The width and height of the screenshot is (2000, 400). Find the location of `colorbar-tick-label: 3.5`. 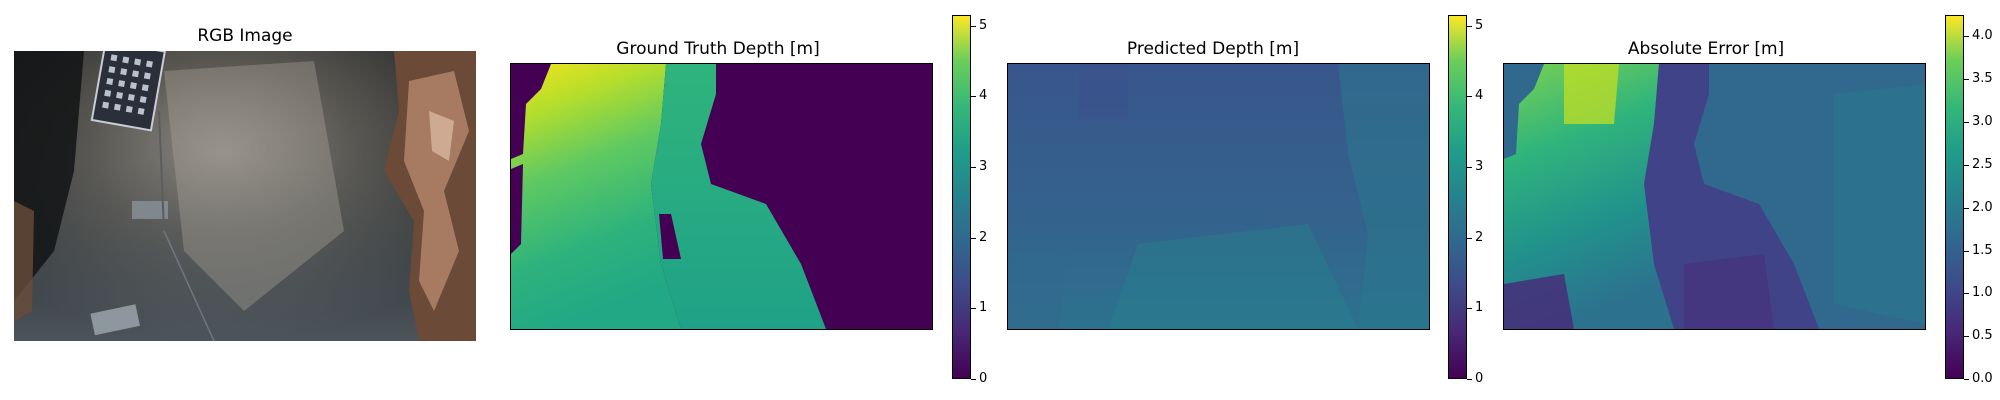

colorbar-tick-label: 3.5 is located at coordinates (1982, 78).